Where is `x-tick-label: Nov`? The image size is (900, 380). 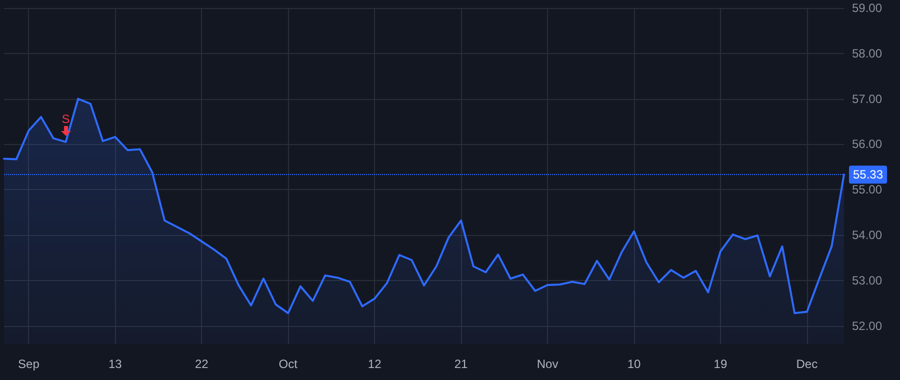 x-tick-label: Nov is located at coordinates (547, 364).